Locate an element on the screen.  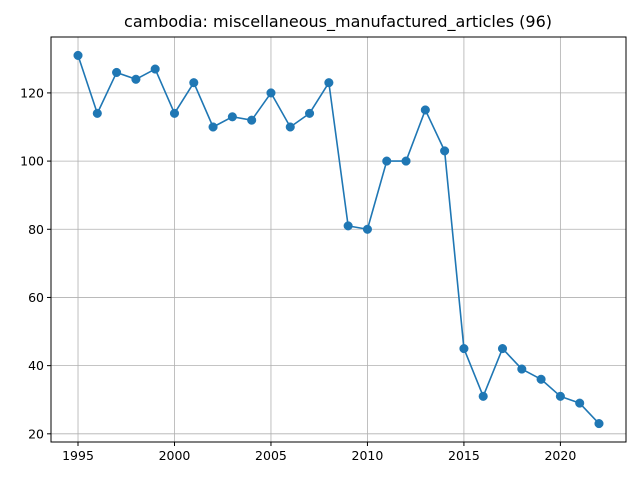
x-tick-label: 2015 is located at coordinates (464, 455).